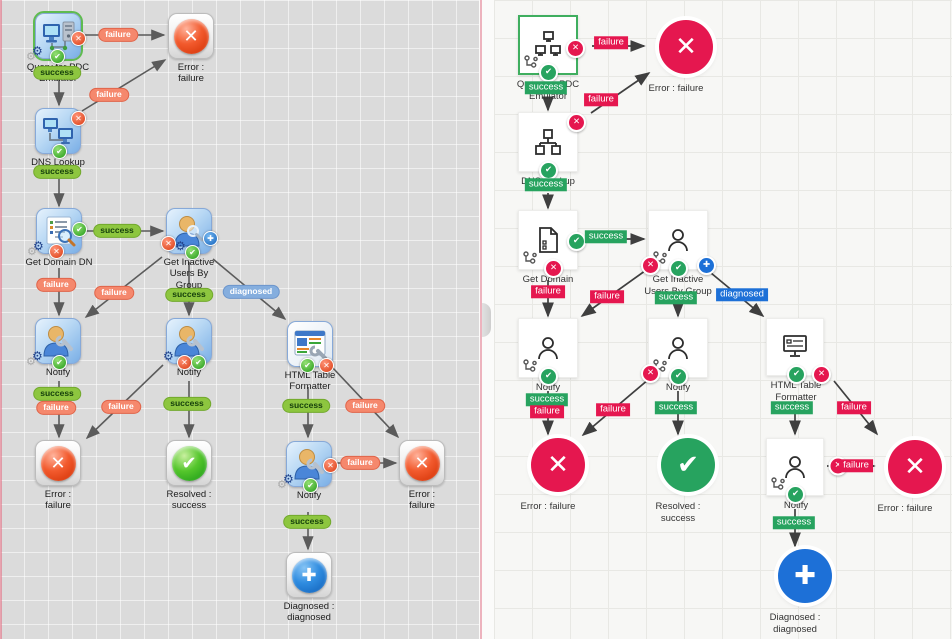 This screenshot has width=952, height=639. What do you see at coordinates (422, 476) in the screenshot?
I see `node-error-failure-bottom-right: ✕ Error : failure` at bounding box center [422, 476].